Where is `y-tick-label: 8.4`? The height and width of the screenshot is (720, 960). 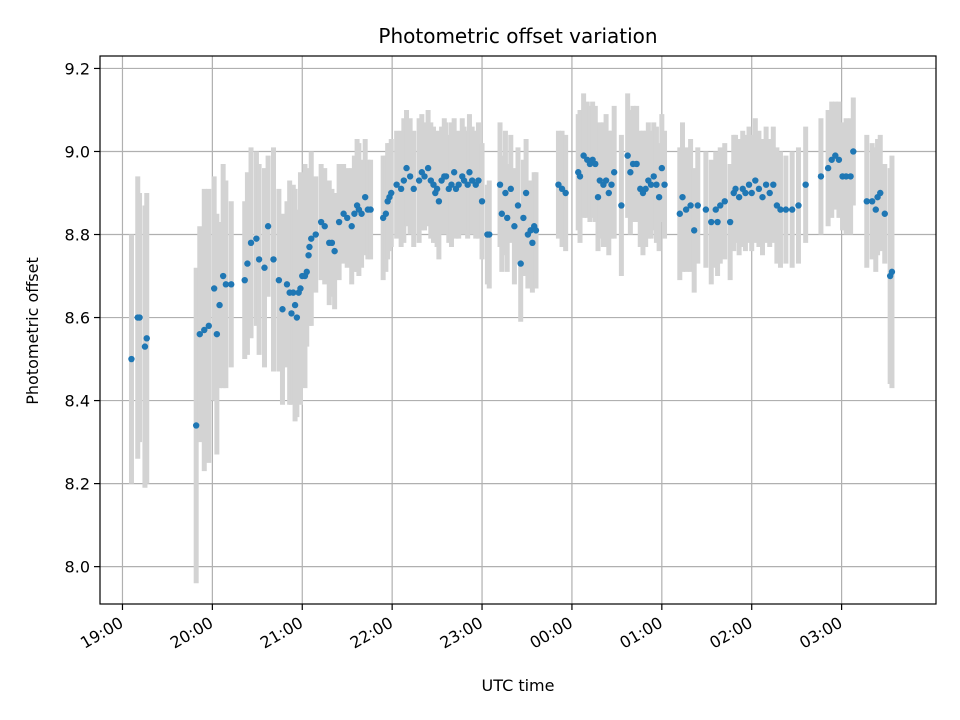
y-tick-label: 8.4 is located at coordinates (77, 401).